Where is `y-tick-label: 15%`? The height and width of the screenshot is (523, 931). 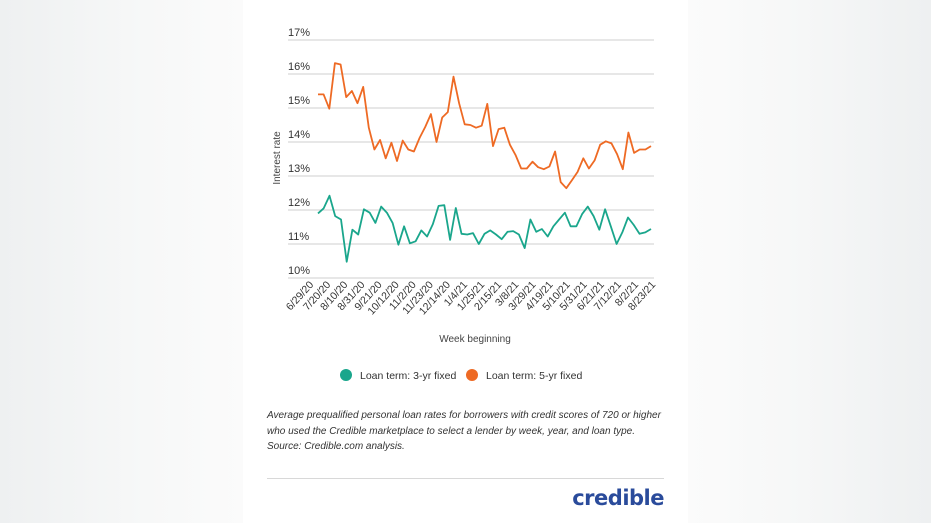 y-tick-label: 15% is located at coordinates (299, 101).